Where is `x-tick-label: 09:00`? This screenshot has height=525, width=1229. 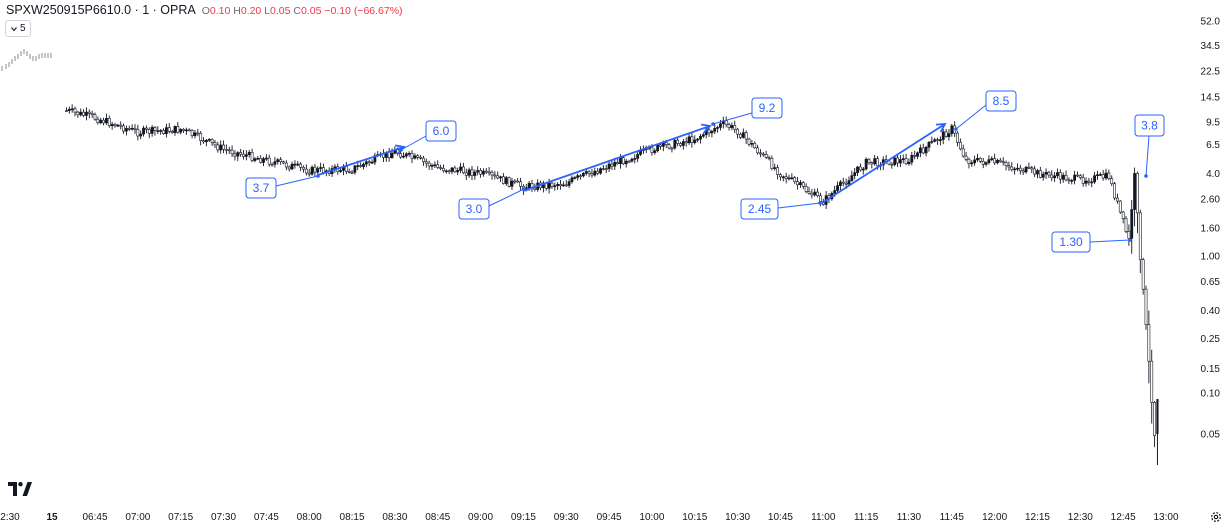
x-tick-label: 09:00 is located at coordinates (480, 517).